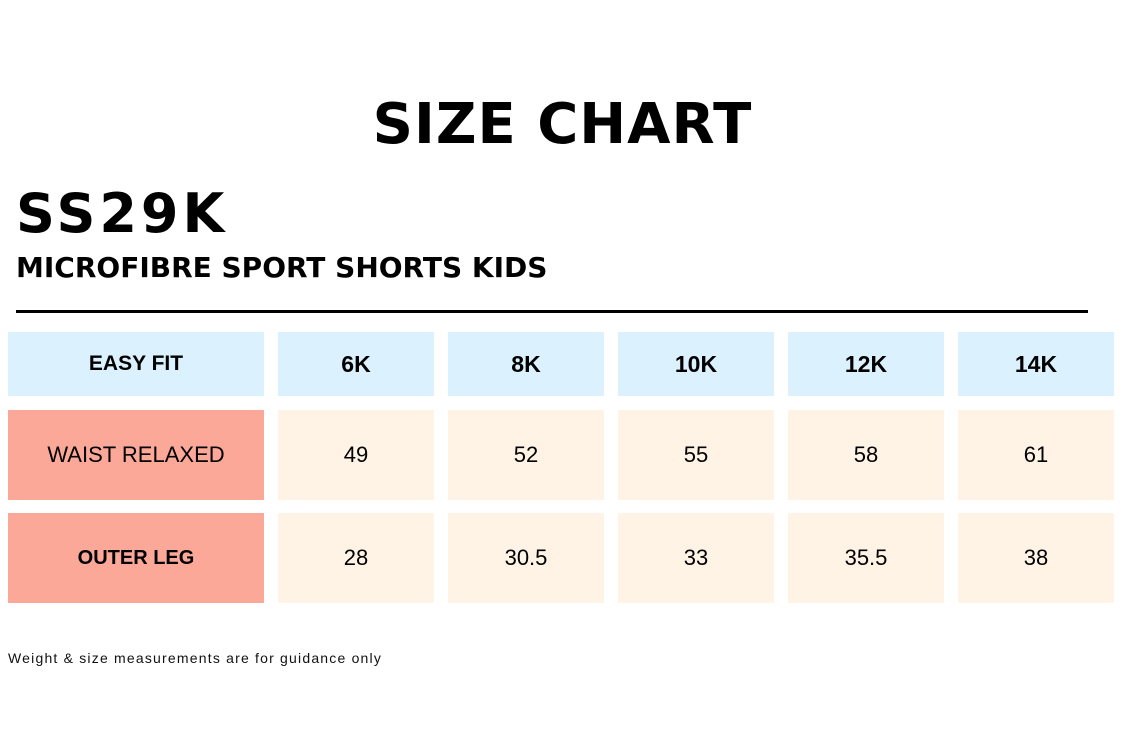 Image resolution: width=1125 pixels, height=750 pixels. I want to click on table-cell: 38, so click(1036, 558).